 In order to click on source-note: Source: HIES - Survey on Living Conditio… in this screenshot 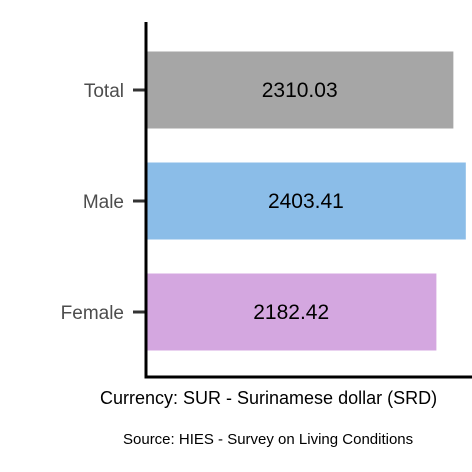, I will do `click(268, 439)`.